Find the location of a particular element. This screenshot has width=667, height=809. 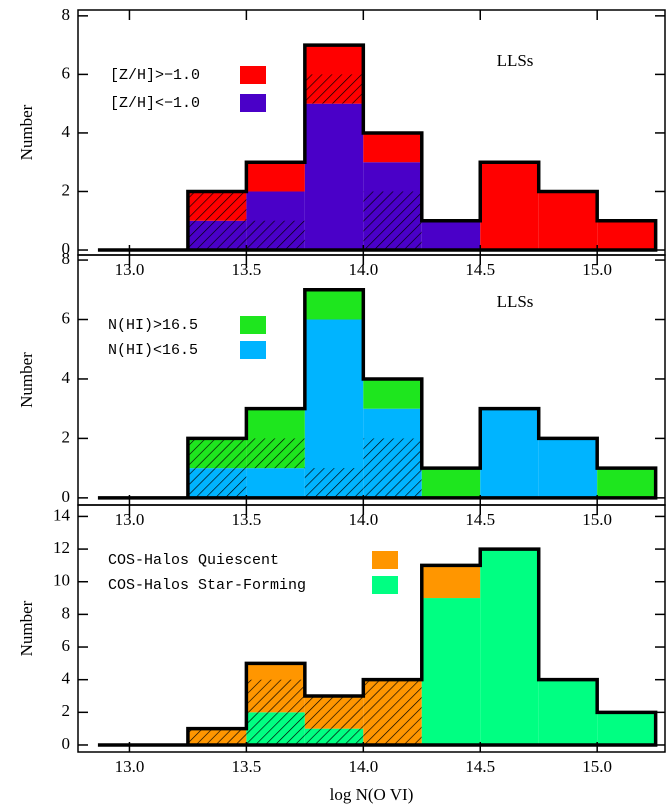

legend-label: [Z/H]>−1.0 is located at coordinates (155, 75).